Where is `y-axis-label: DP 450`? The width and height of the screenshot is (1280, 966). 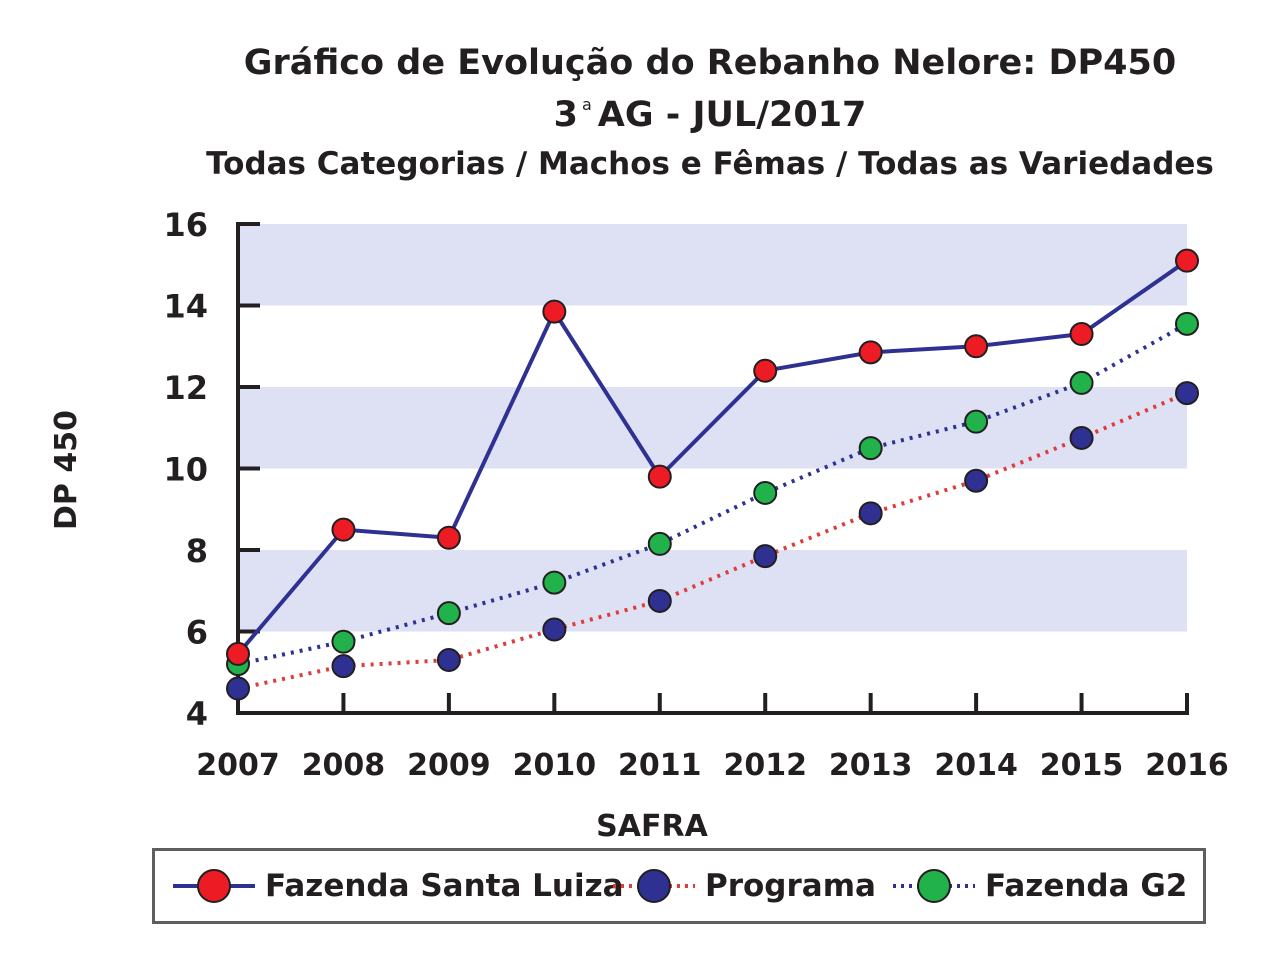
y-axis-label: DP 450 is located at coordinates (66, 470).